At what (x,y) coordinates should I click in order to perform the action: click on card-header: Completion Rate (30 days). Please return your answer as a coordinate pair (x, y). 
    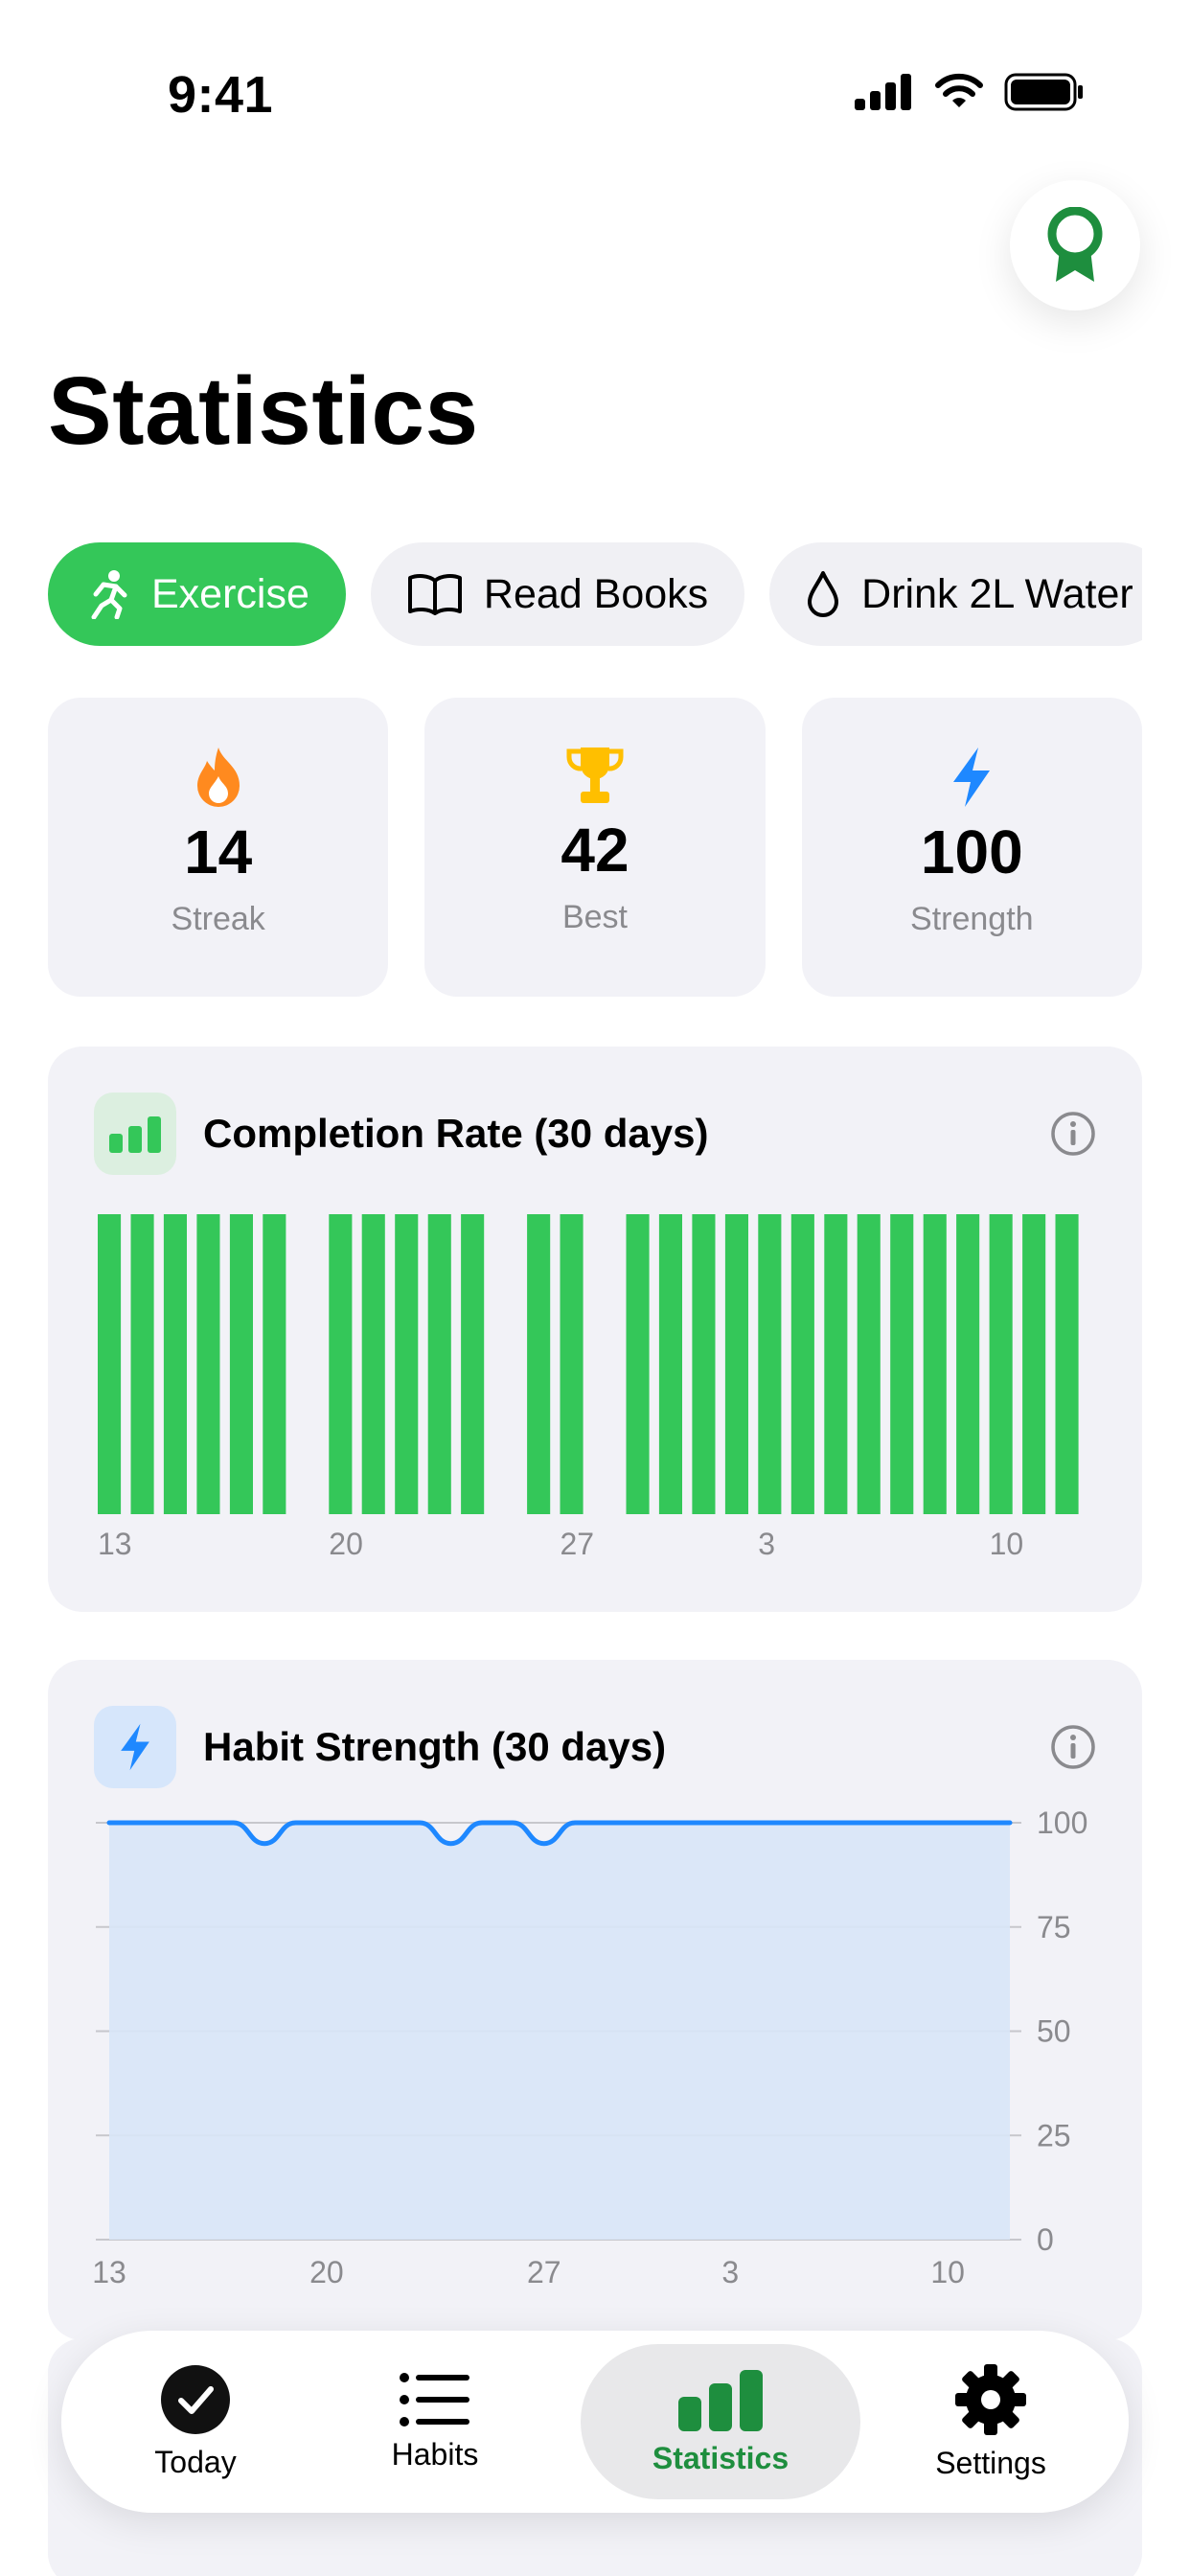
    Looking at the image, I should click on (595, 1133).